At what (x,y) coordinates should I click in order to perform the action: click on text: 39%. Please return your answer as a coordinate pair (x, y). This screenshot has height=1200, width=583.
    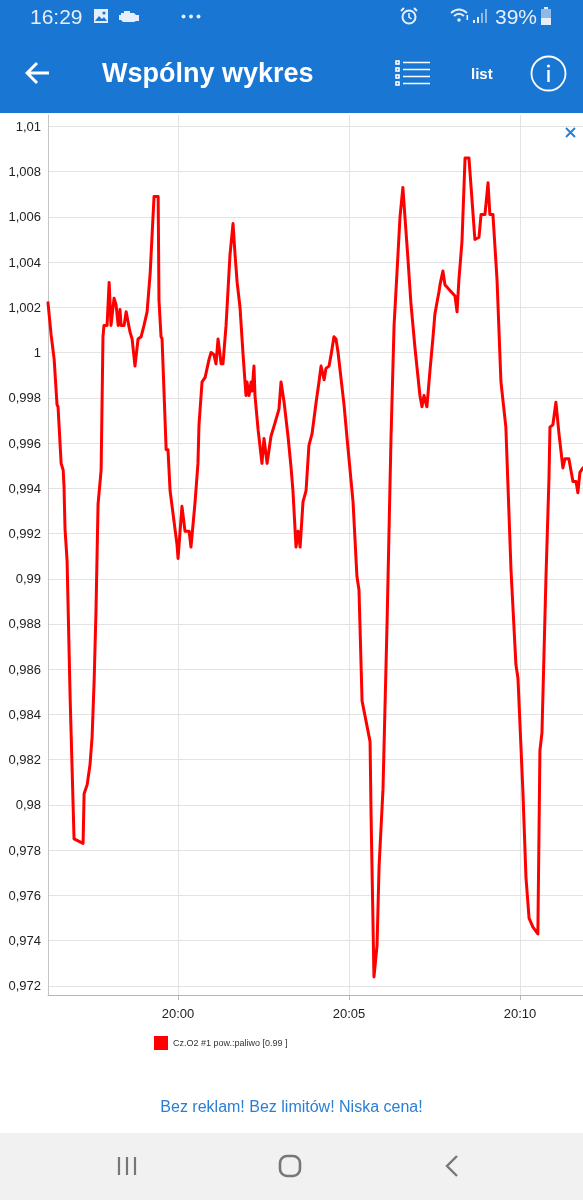
    Looking at the image, I should click on (516, 17).